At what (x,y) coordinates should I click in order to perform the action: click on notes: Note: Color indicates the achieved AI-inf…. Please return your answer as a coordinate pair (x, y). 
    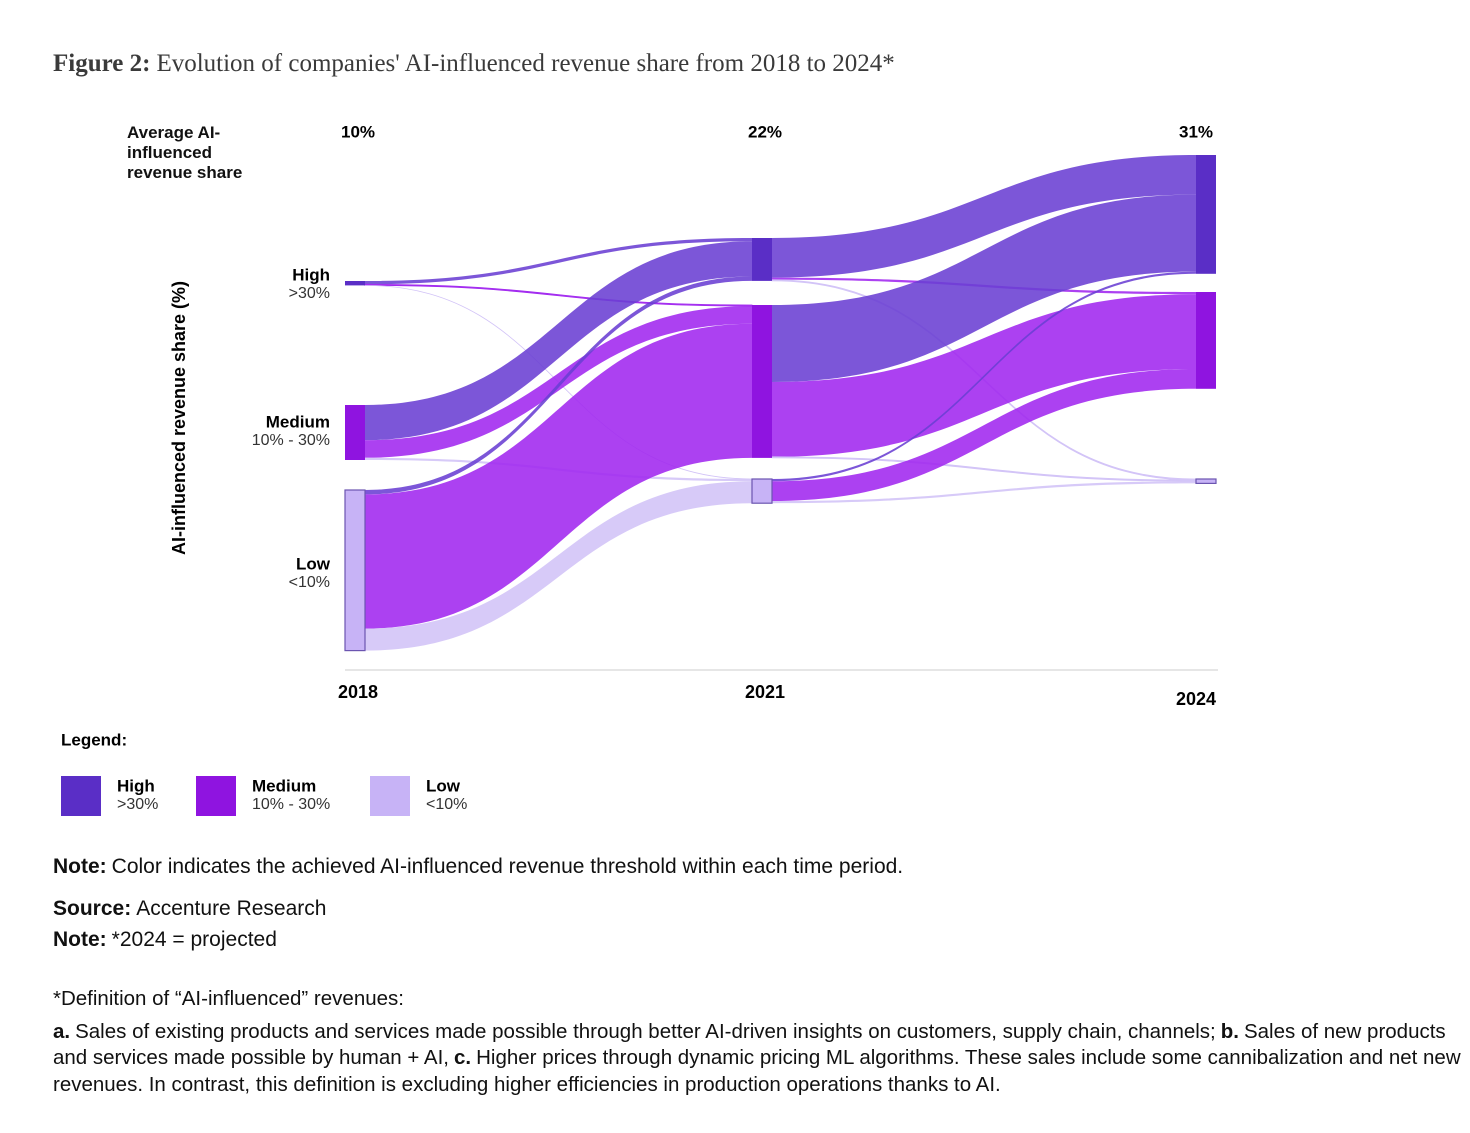
    Looking at the image, I should click on (478, 907).